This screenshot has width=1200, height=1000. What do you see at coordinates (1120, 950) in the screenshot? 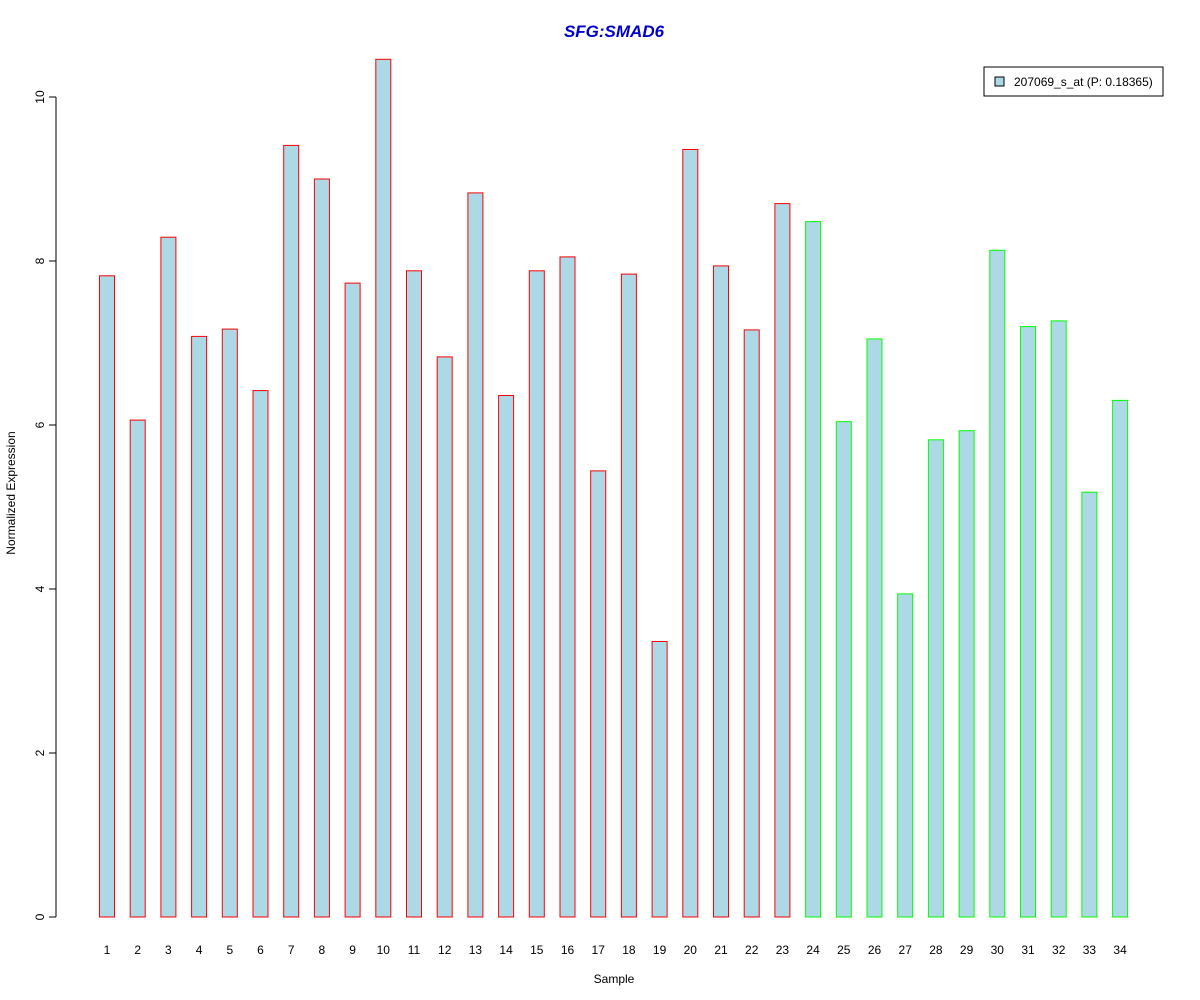
I see `x-tick-label-34: 34` at bounding box center [1120, 950].